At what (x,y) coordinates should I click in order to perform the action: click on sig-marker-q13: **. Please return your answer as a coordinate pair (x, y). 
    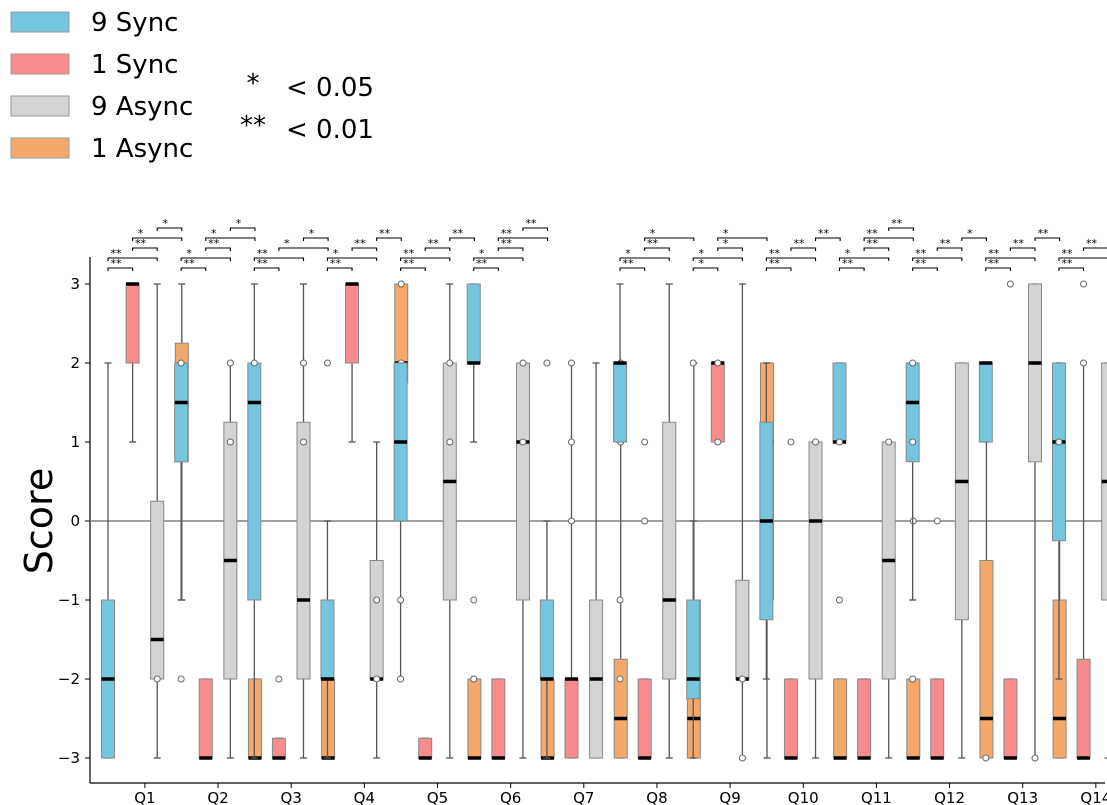
    Looking at the image, I should click on (1044, 233).